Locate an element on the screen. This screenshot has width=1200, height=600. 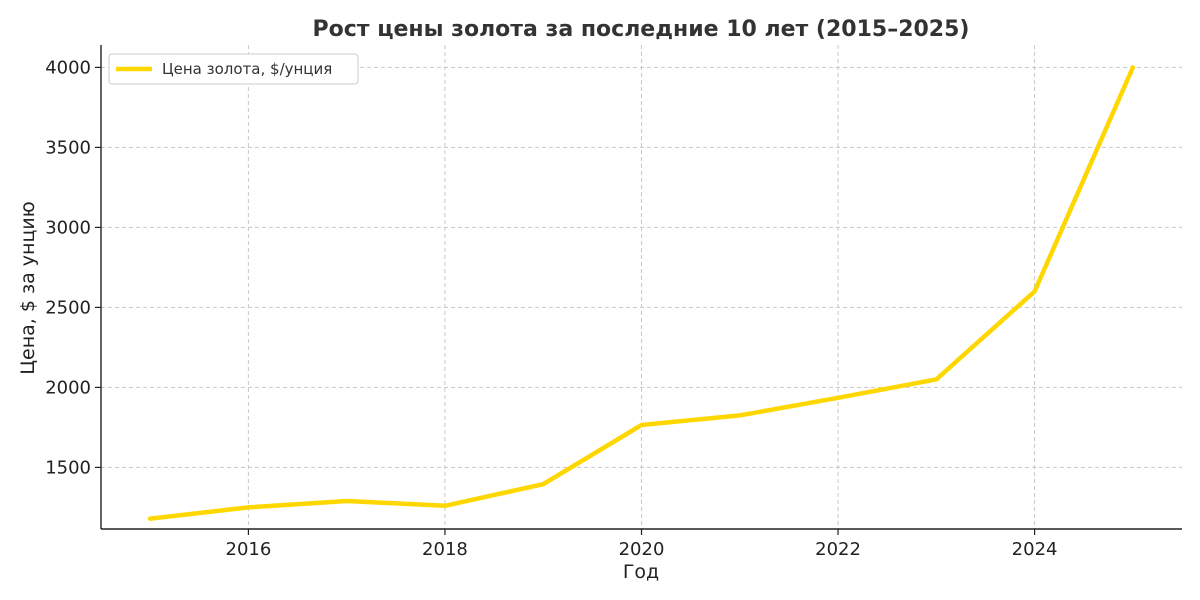
x-tick-label: 2024 is located at coordinates (1035, 549).